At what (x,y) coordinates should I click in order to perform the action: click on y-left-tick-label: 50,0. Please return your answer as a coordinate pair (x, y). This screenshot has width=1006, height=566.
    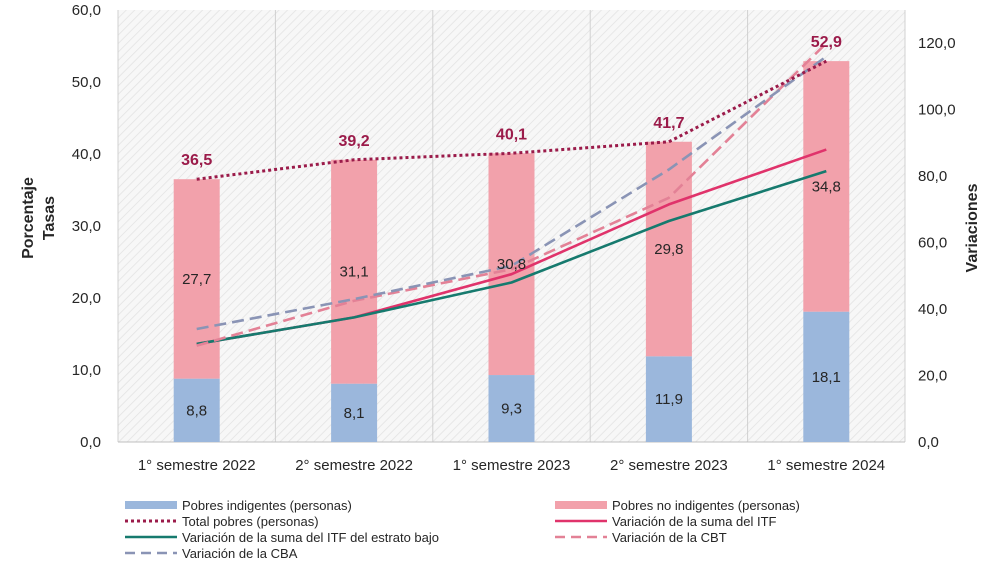
    Looking at the image, I should click on (86, 82).